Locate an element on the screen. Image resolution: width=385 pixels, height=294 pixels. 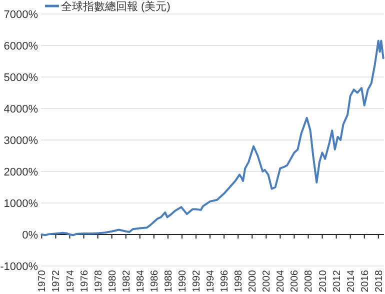
x-tick-label: 1986 is located at coordinates (154, 281).